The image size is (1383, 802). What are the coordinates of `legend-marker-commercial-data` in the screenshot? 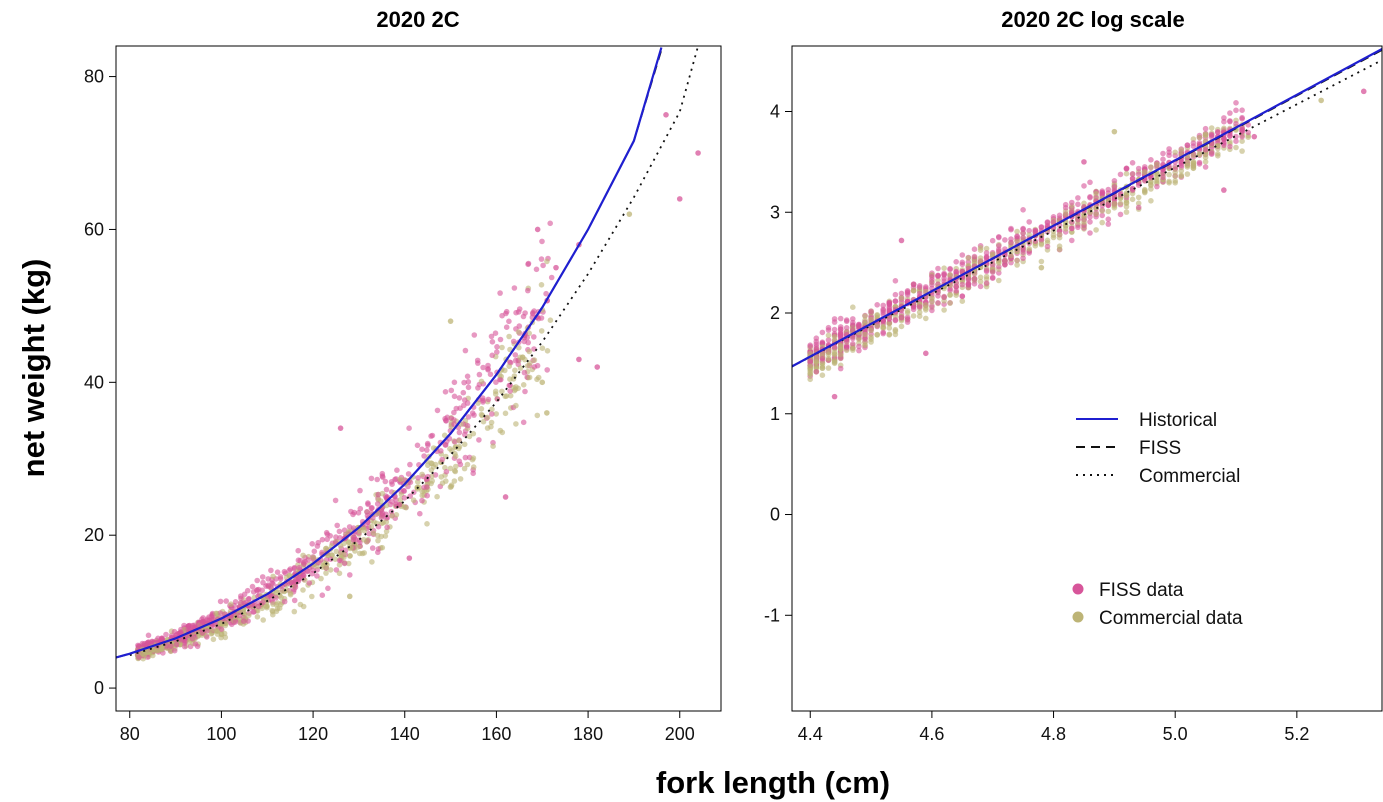 It's located at (1078, 617).